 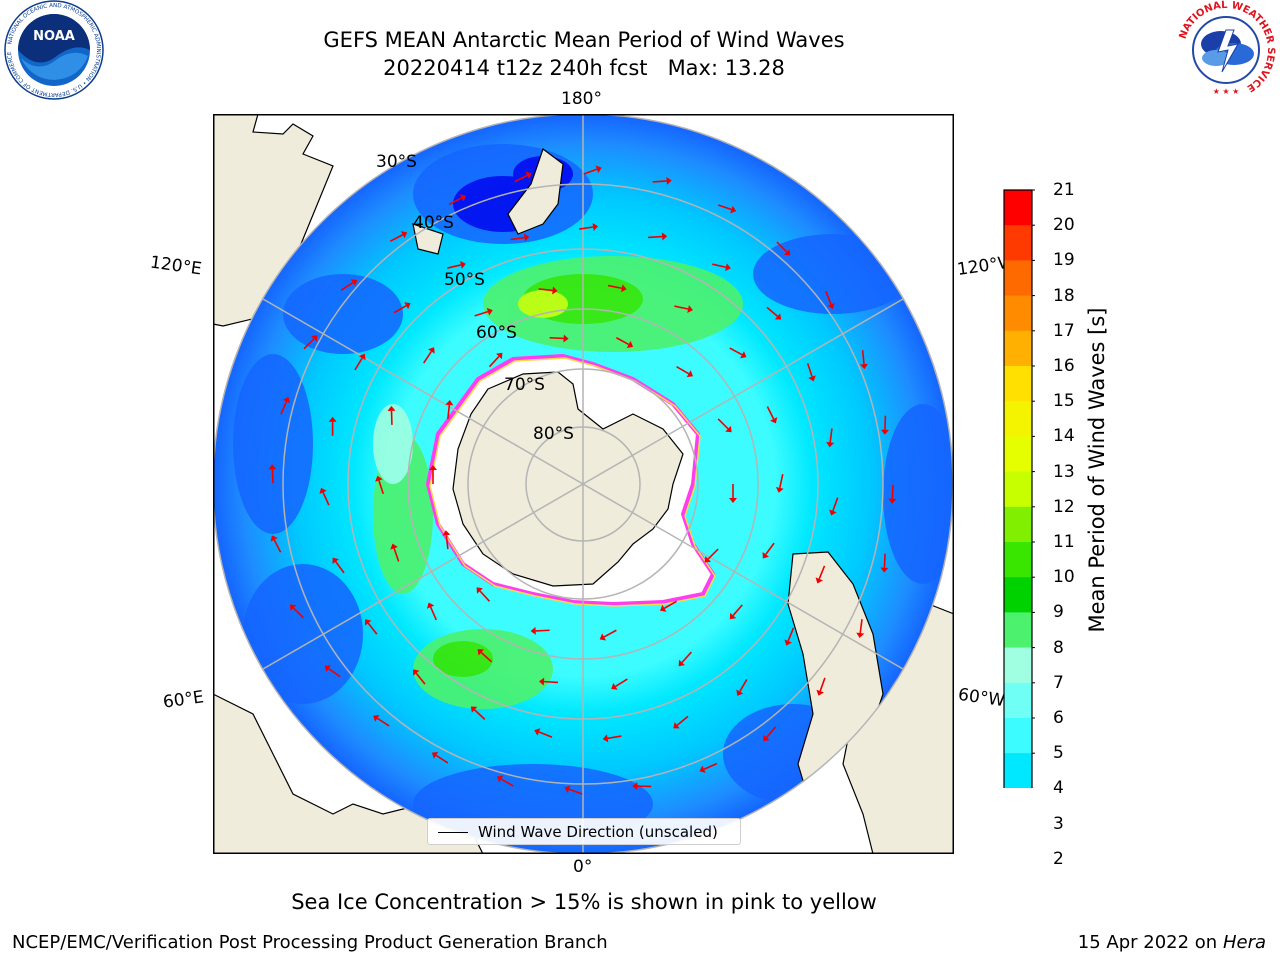 What do you see at coordinates (1058, 823) in the screenshot?
I see `colorbar-tick-label: 3` at bounding box center [1058, 823].